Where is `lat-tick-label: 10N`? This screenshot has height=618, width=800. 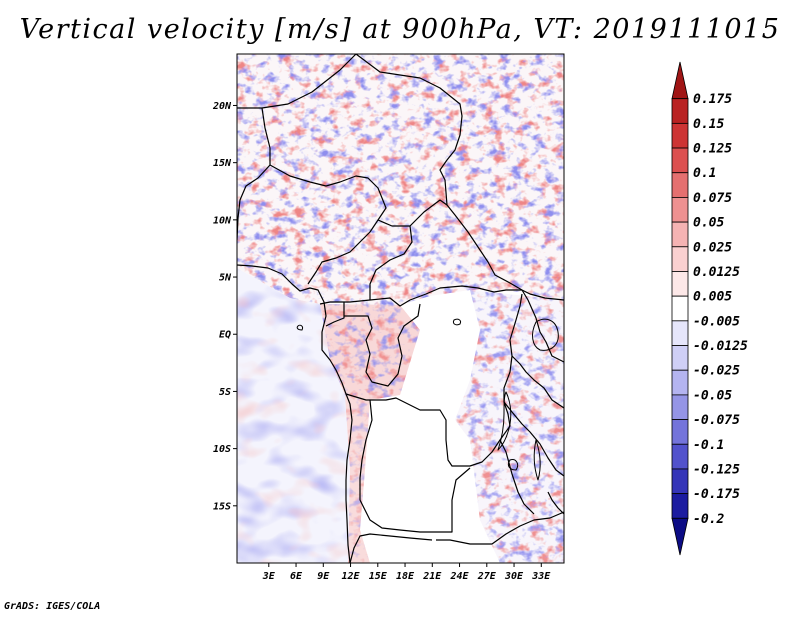
lat-tick-label: 10N is located at coordinates (222, 220).